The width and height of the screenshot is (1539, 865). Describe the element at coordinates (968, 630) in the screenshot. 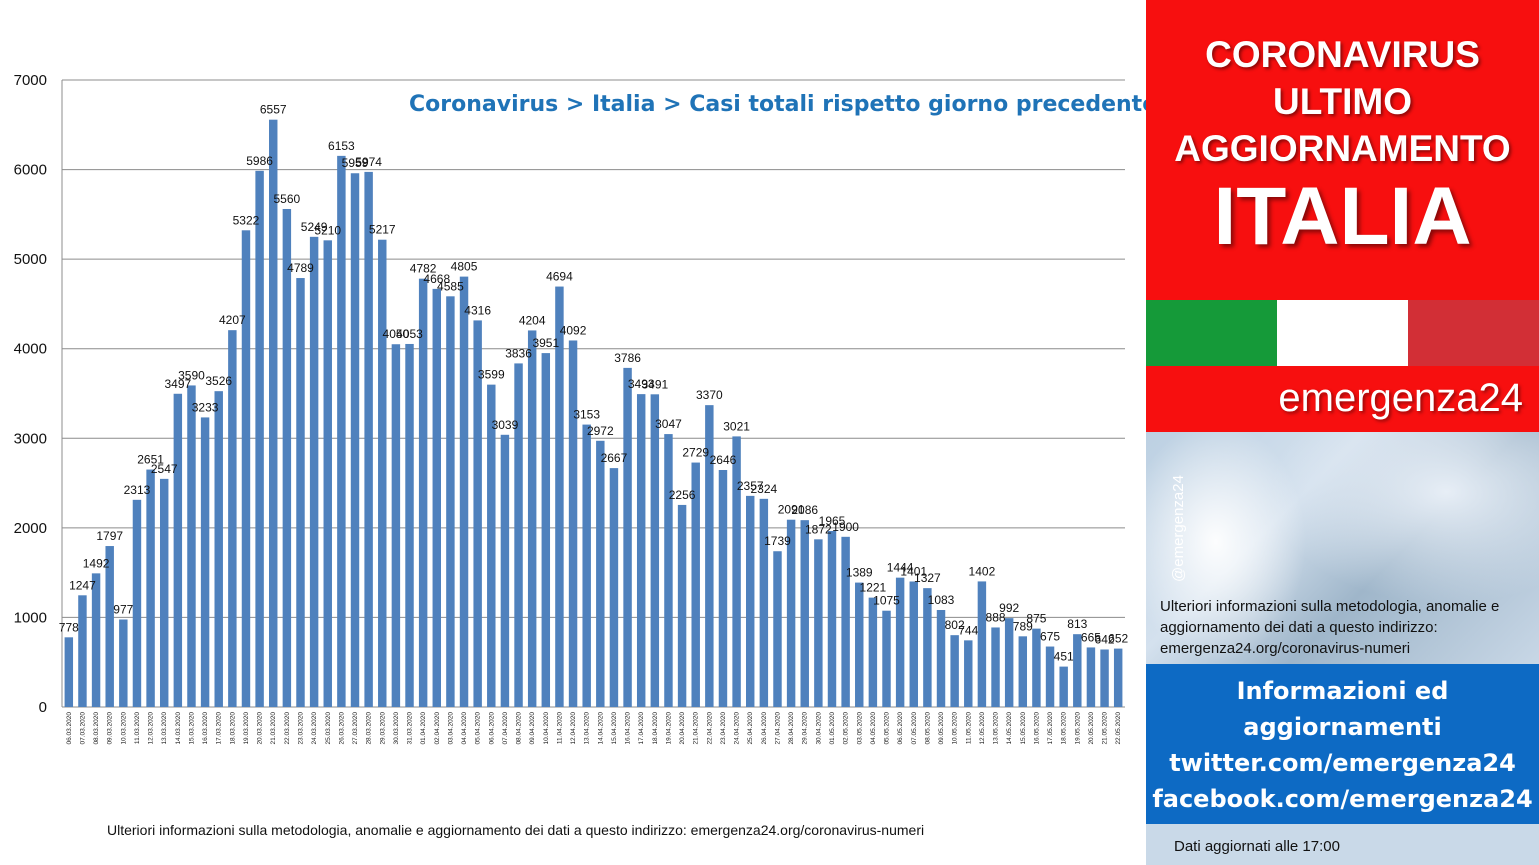

I see `data-label: 744` at that location.